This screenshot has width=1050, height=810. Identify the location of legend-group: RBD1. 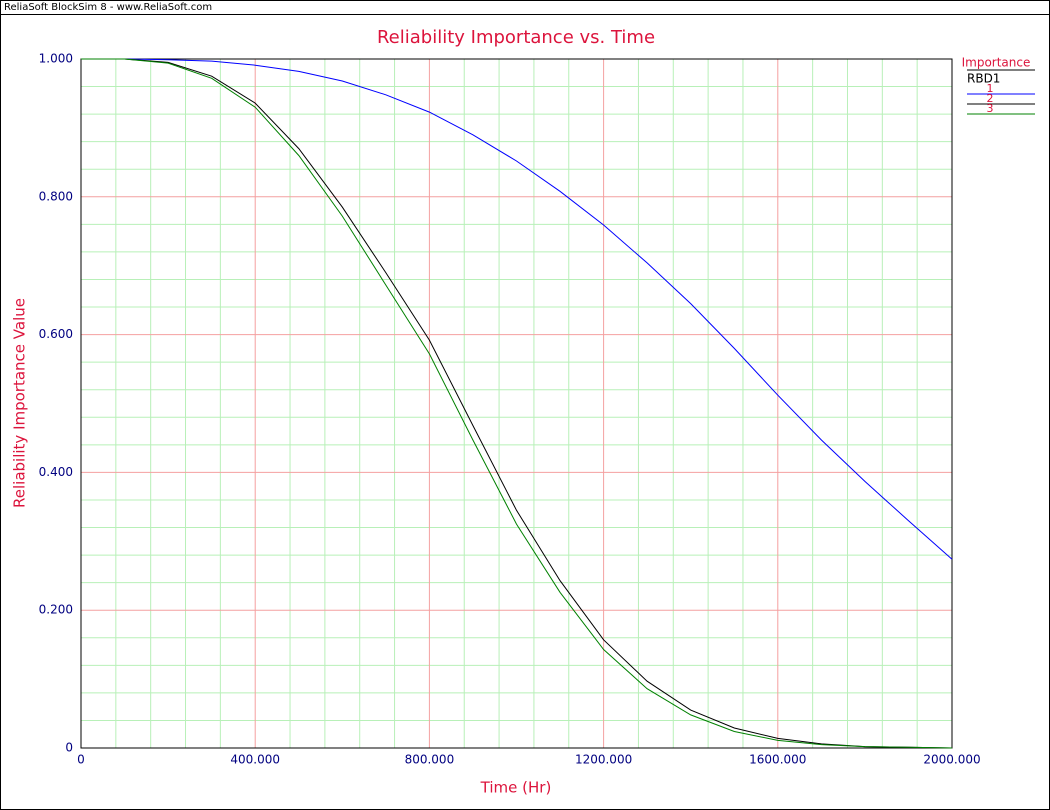
(983, 79).